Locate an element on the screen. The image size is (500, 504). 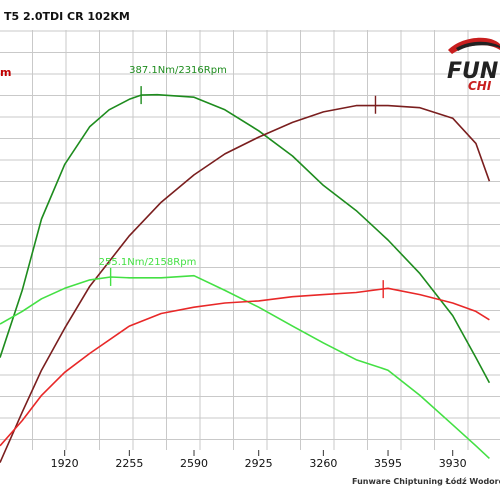
left-axis-fragment: m is located at coordinates (5, 72).